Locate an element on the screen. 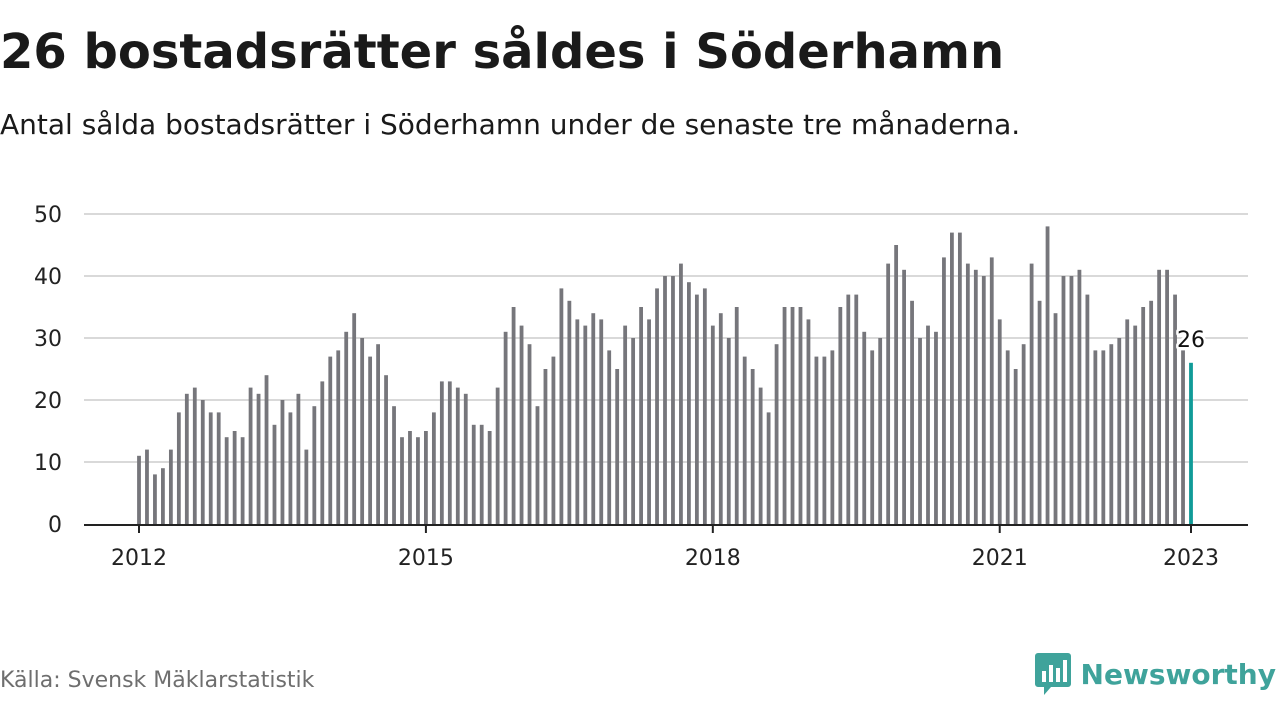 The height and width of the screenshot is (720, 1280). x-tick-label: 2021 is located at coordinates (1000, 558).